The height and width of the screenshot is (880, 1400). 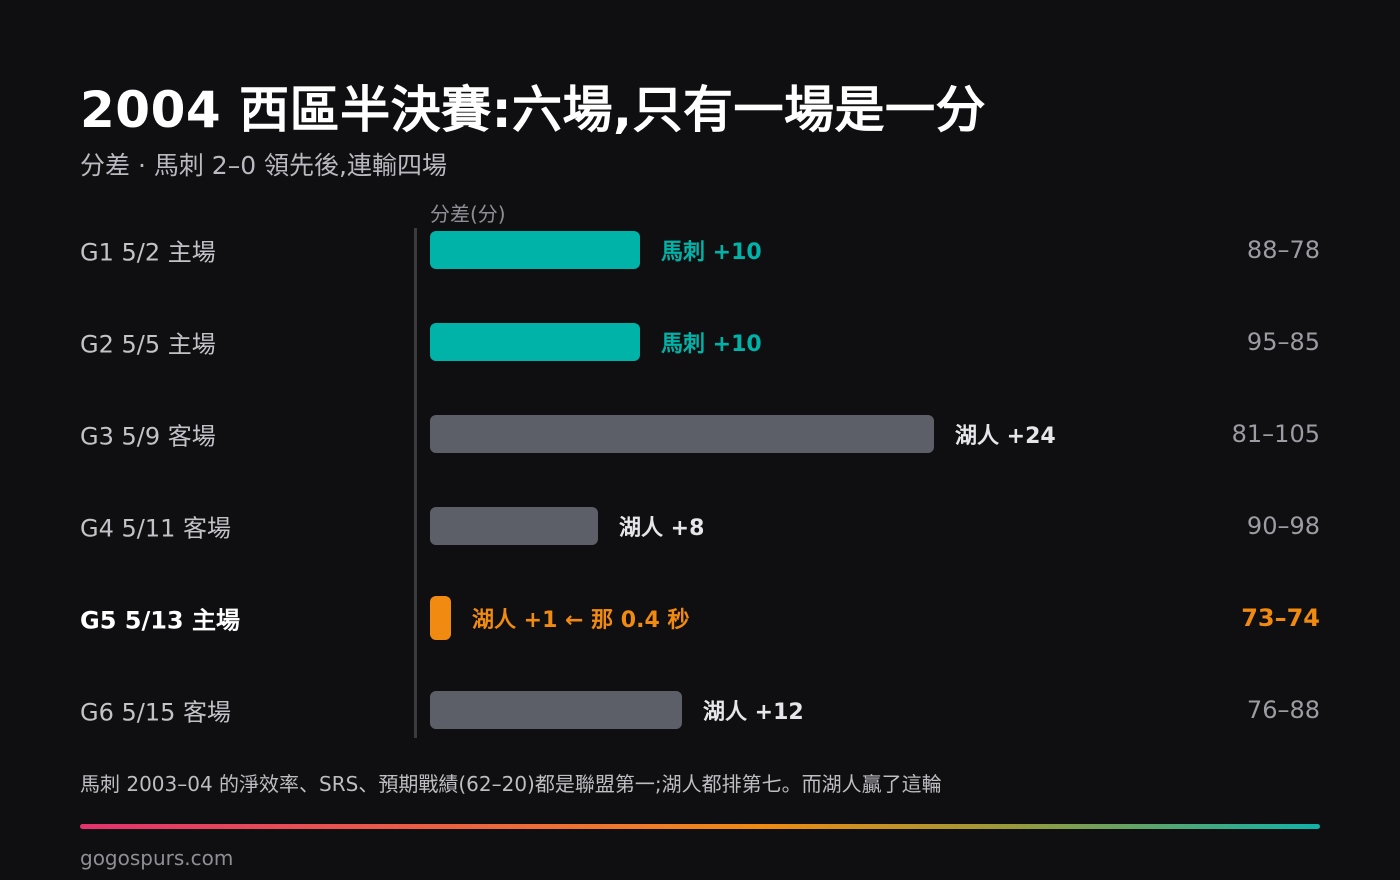 I want to click on row-label: G3 5/9 客場, so click(x=148, y=436).